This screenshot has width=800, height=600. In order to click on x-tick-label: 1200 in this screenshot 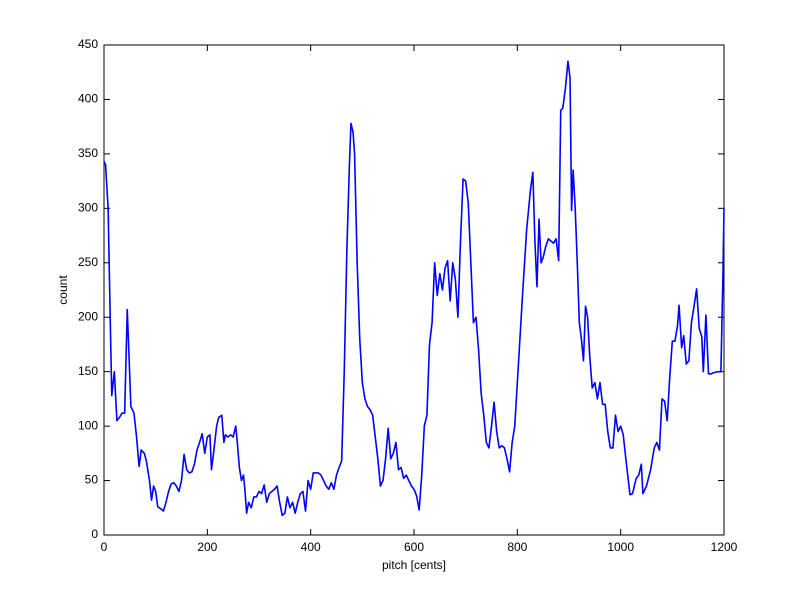, I will do `click(724, 547)`.